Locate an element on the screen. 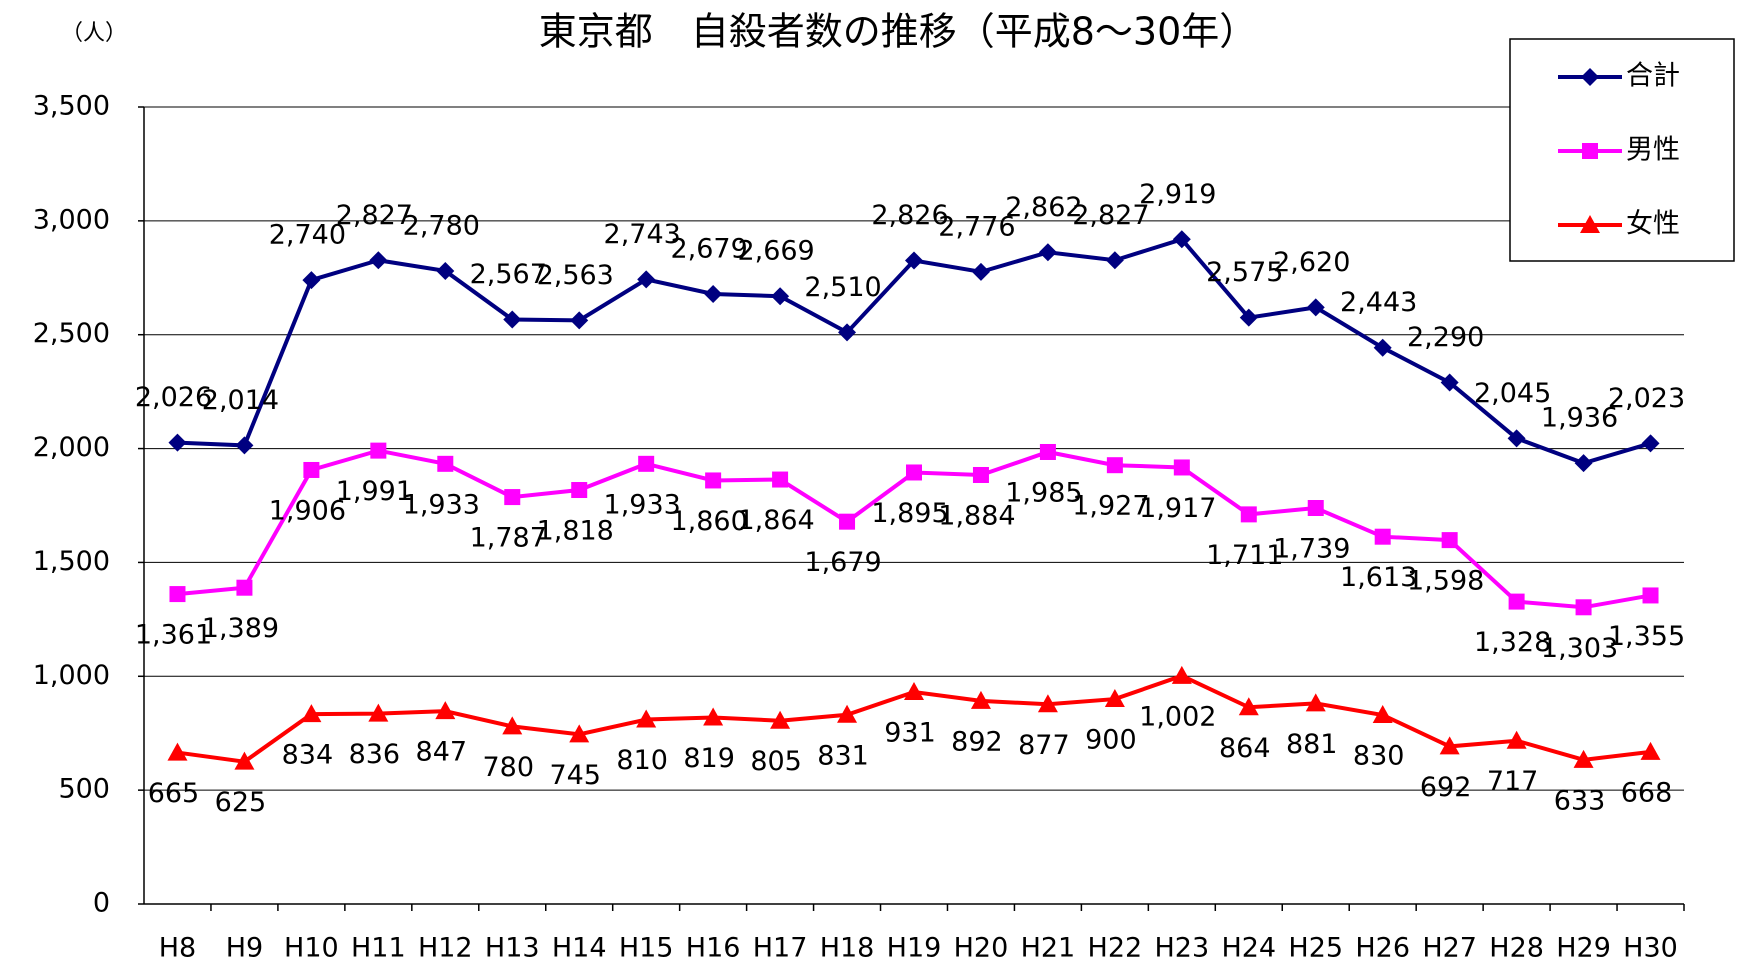 This screenshot has width=1738, height=970. y-axis-label: （人） is located at coordinates (94, 33).